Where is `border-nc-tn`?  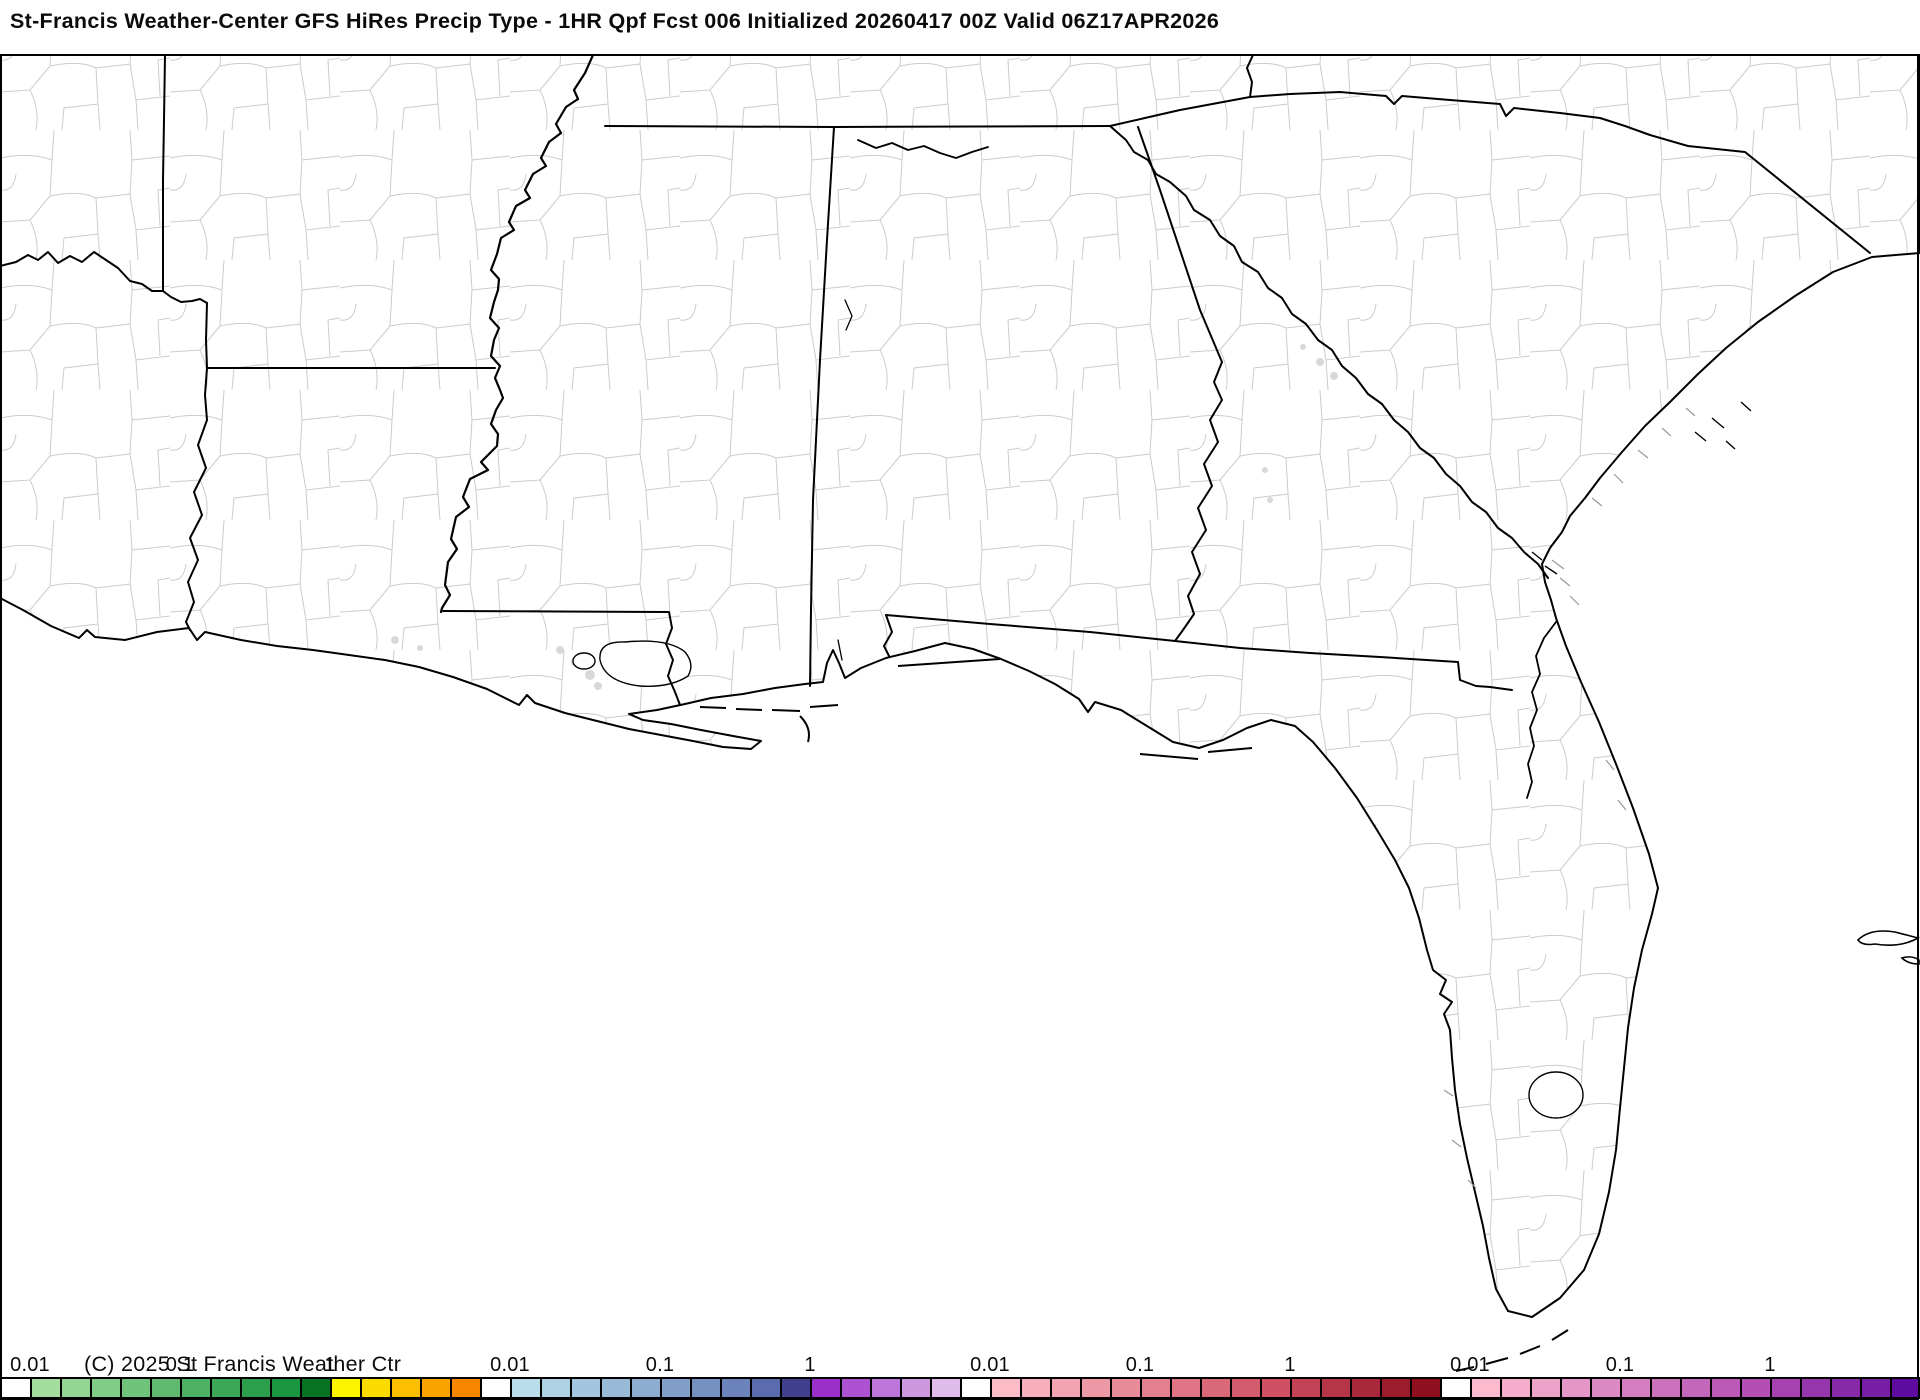 border-nc-tn is located at coordinates (1250, 76).